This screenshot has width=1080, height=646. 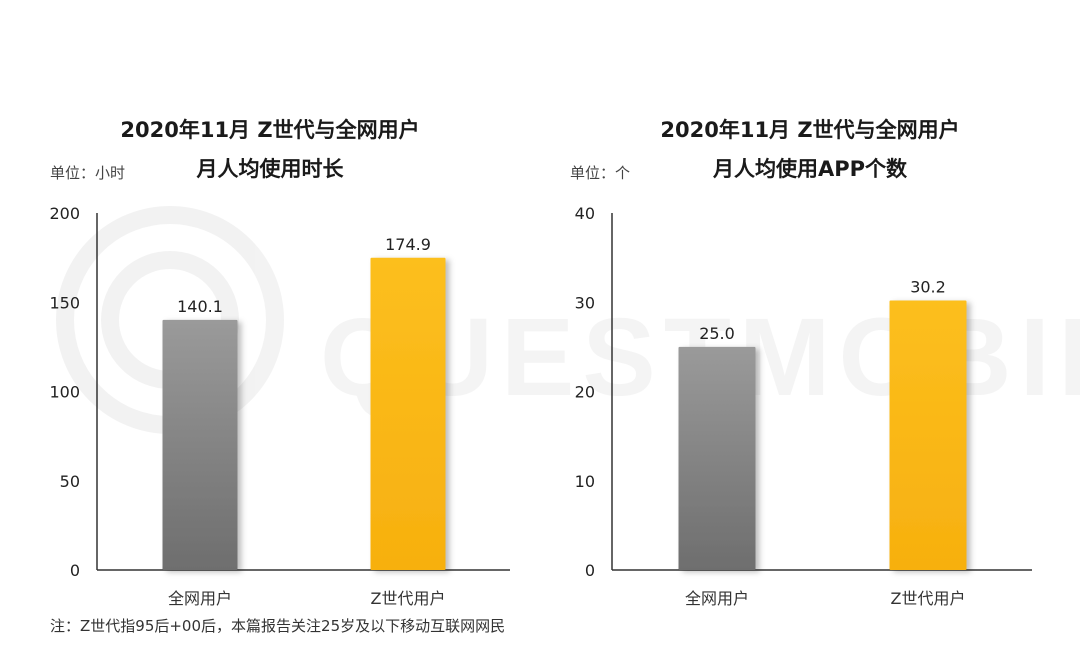 What do you see at coordinates (64, 392) in the screenshot?
I see `chart1-y-tick-label: 100` at bounding box center [64, 392].